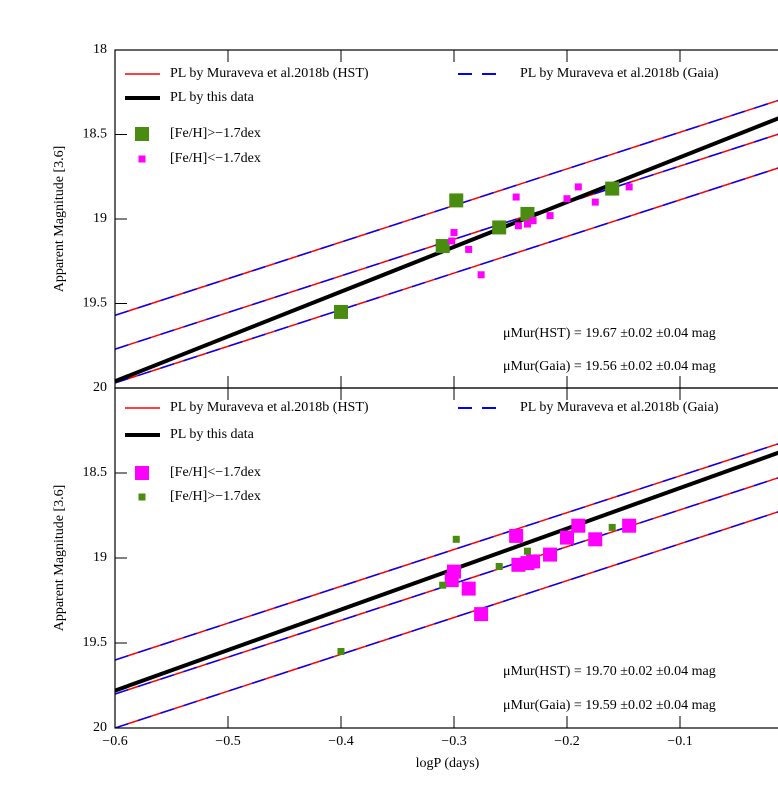 This screenshot has height=807, width=778. Describe the element at coordinates (609, 333) in the screenshot. I see `annotation: μMur(HST) = 19.67 ±0.02 ±0.04 mag` at that location.